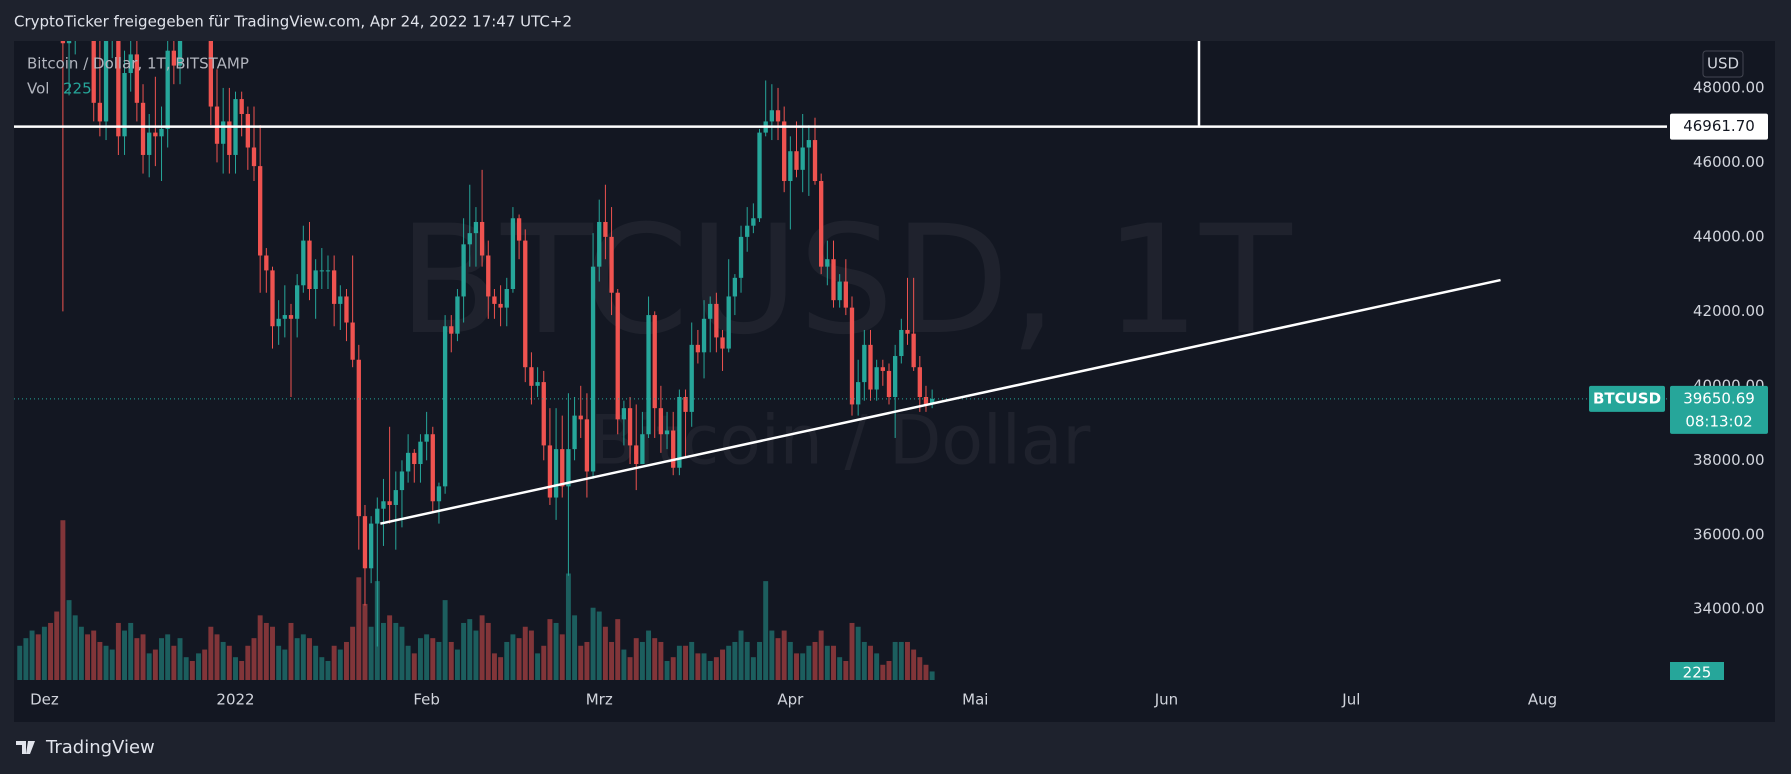 The height and width of the screenshot is (774, 1791). What do you see at coordinates (1719, 126) in the screenshot?
I see `horizontal-line-label-box` at bounding box center [1719, 126].